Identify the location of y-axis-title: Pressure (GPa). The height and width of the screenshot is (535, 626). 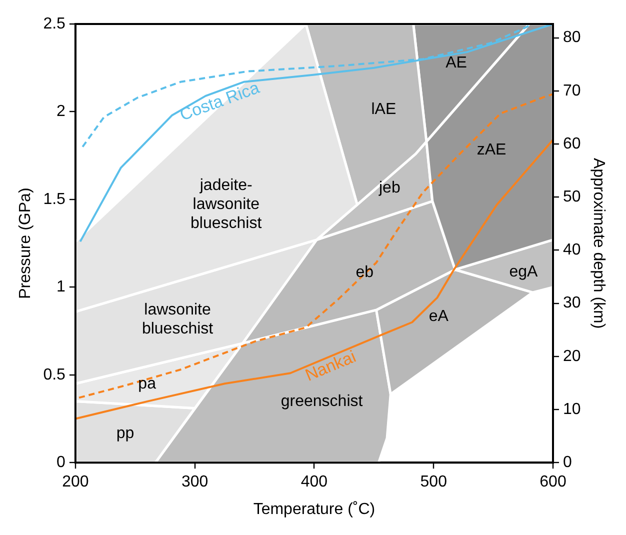
(25, 243).